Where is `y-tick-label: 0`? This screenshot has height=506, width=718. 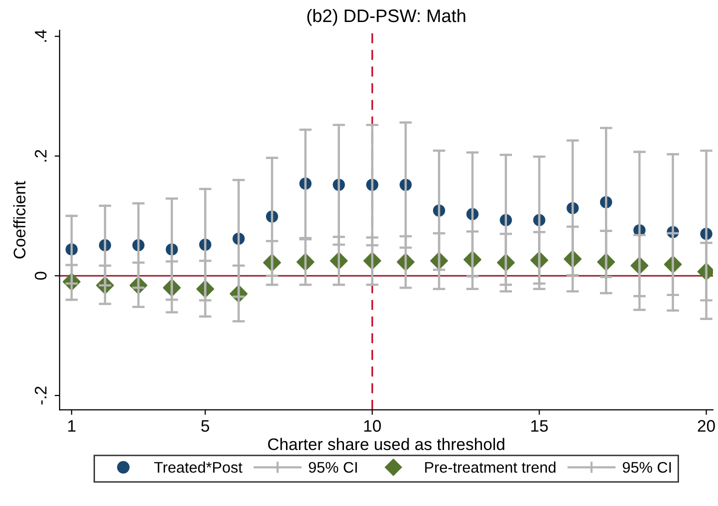
y-tick-label: 0 is located at coordinates (40, 276).